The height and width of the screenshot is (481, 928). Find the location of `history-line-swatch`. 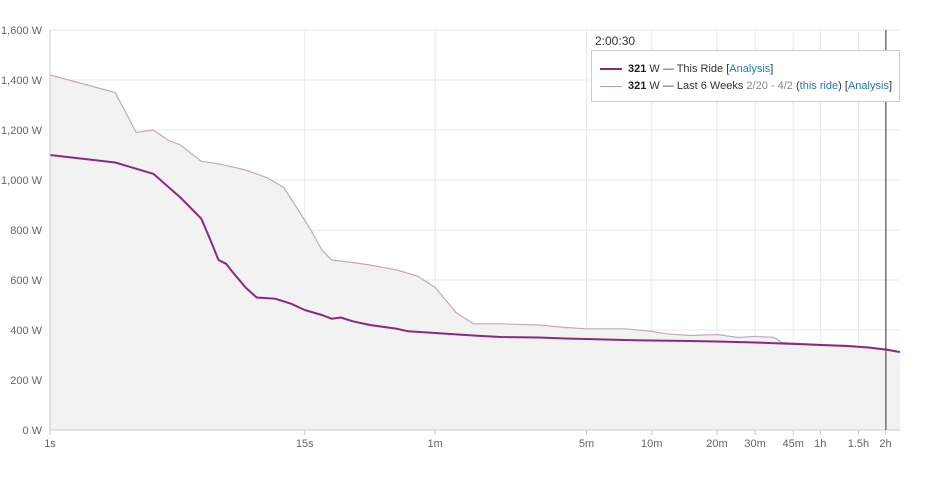

history-line-swatch is located at coordinates (611, 86).